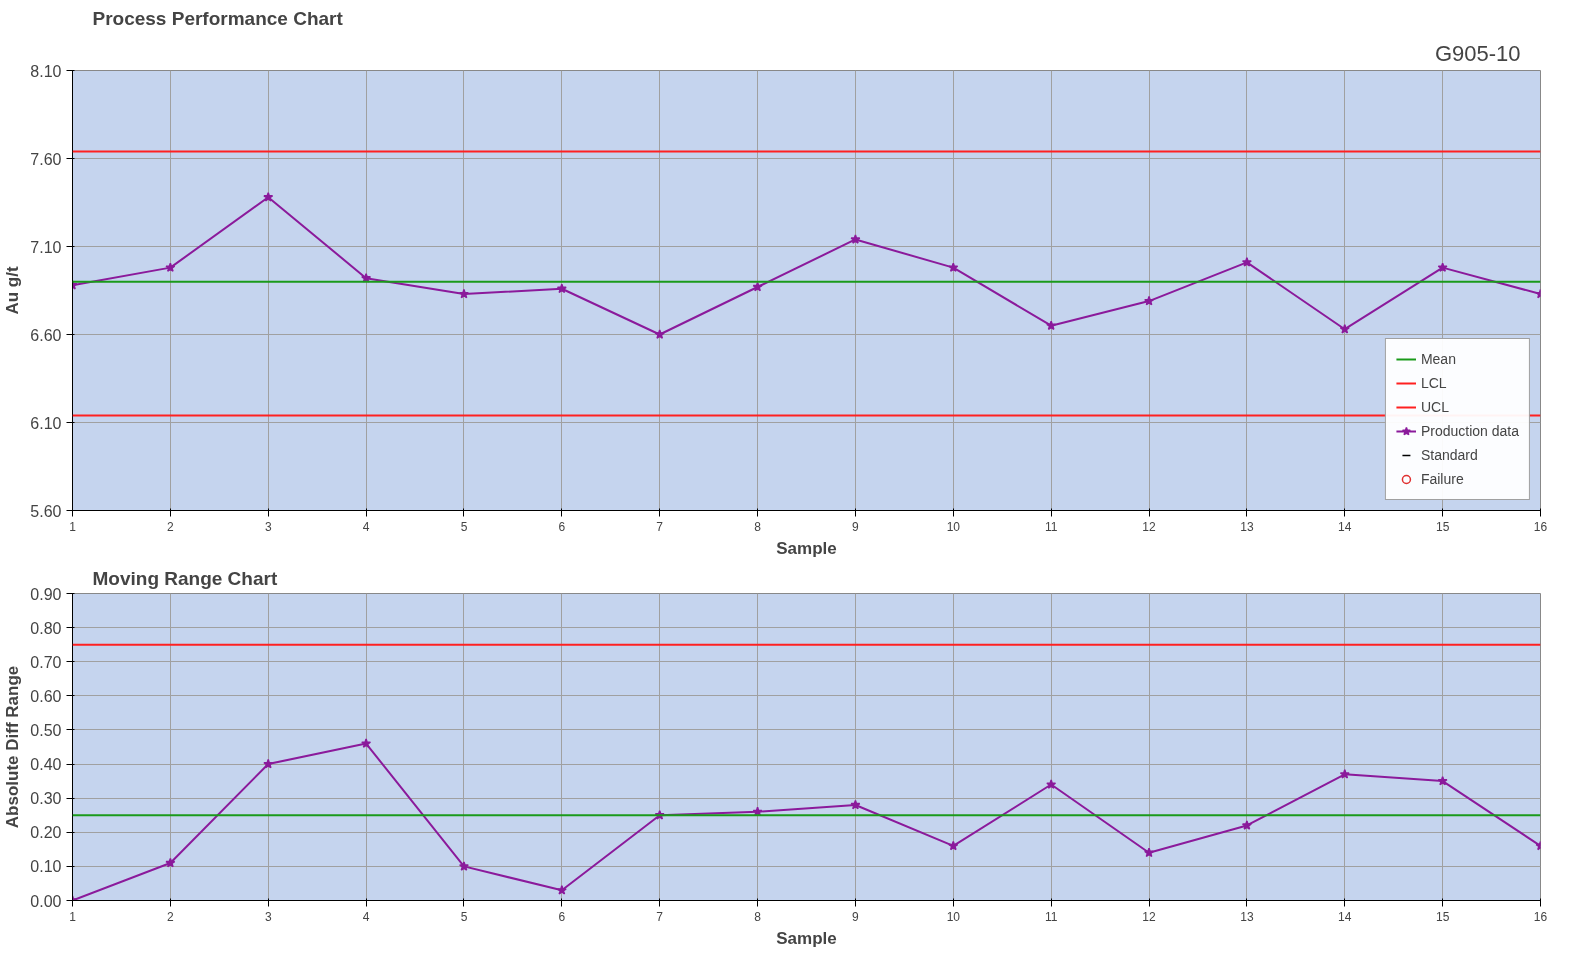  Describe the element at coordinates (1449, 455) in the screenshot. I see `legend-label: Standard` at that location.